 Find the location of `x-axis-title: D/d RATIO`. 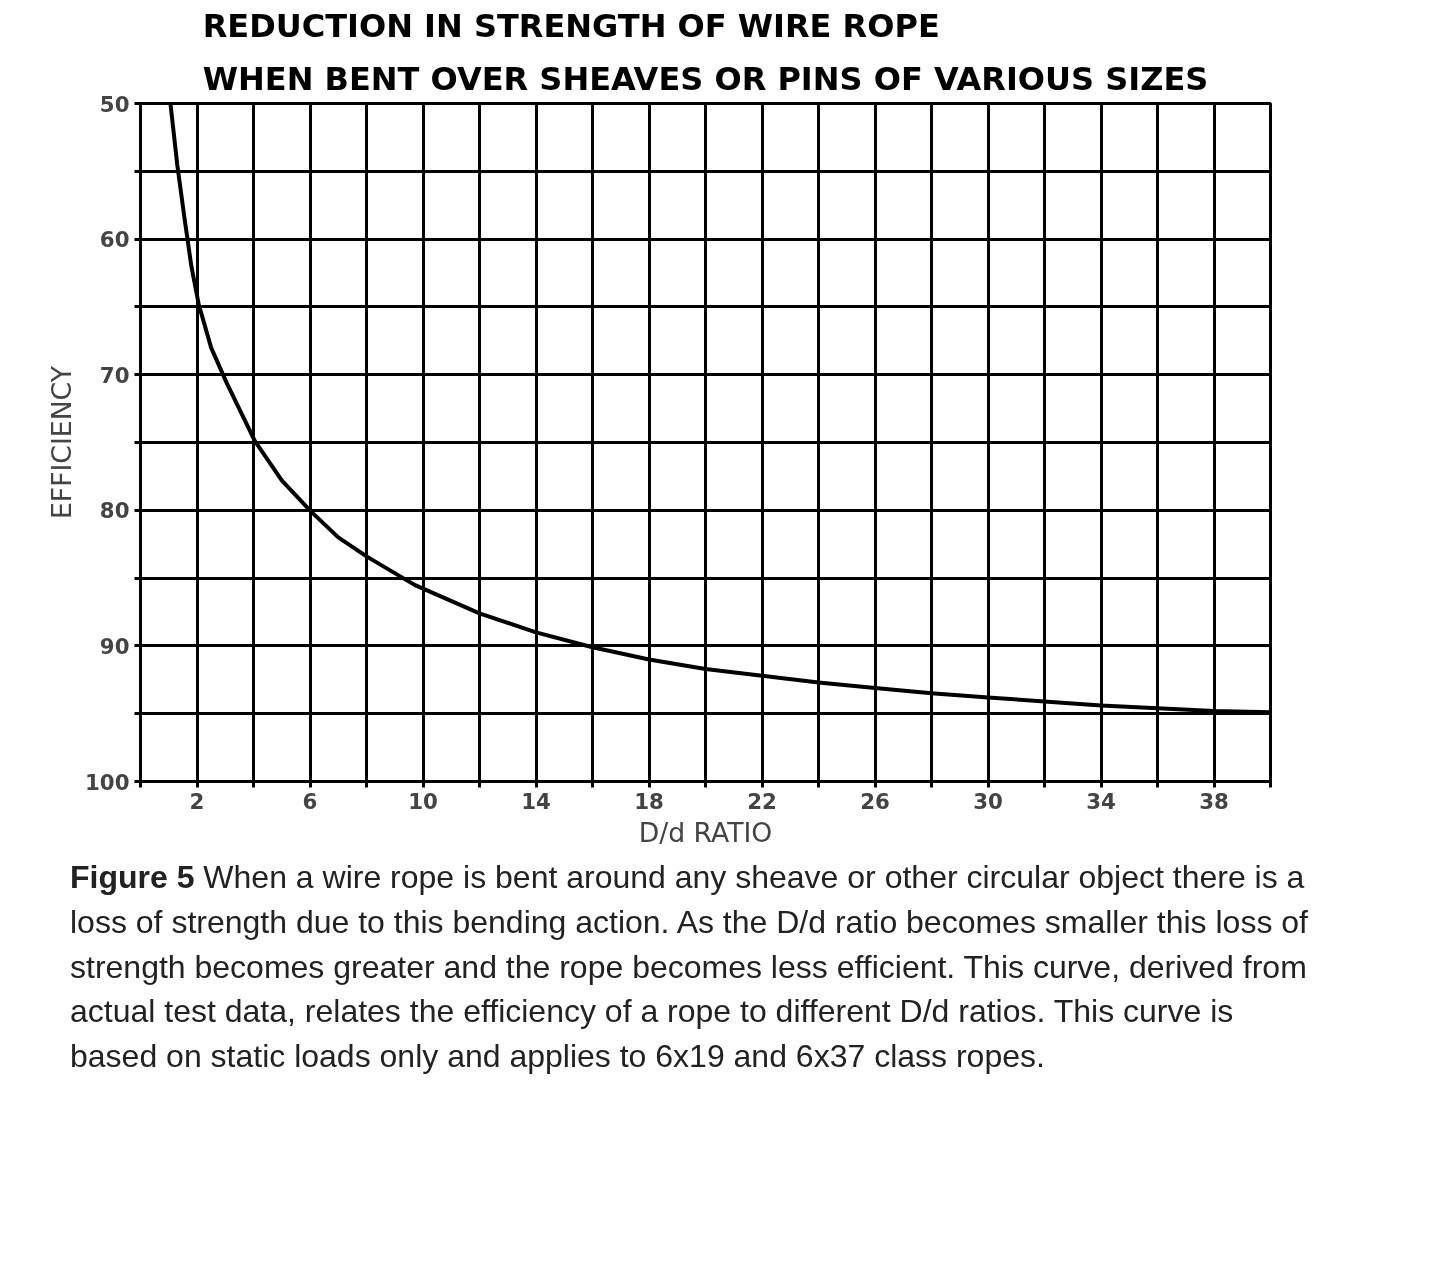

x-axis-title: D/d RATIO is located at coordinates (705, 832).